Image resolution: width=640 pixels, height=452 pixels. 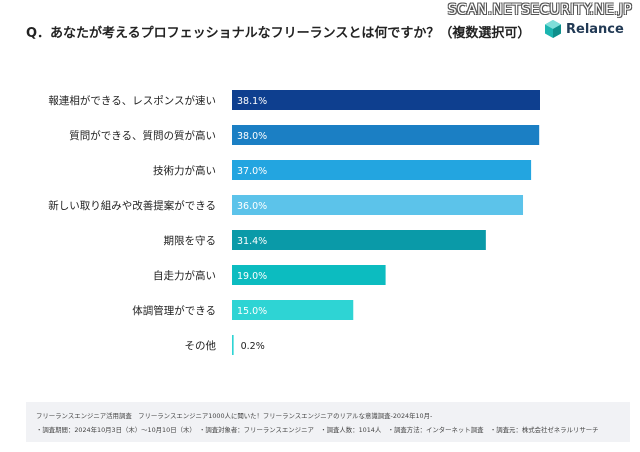 I want to click on category-label: 自走力が高い, so click(x=184, y=275).